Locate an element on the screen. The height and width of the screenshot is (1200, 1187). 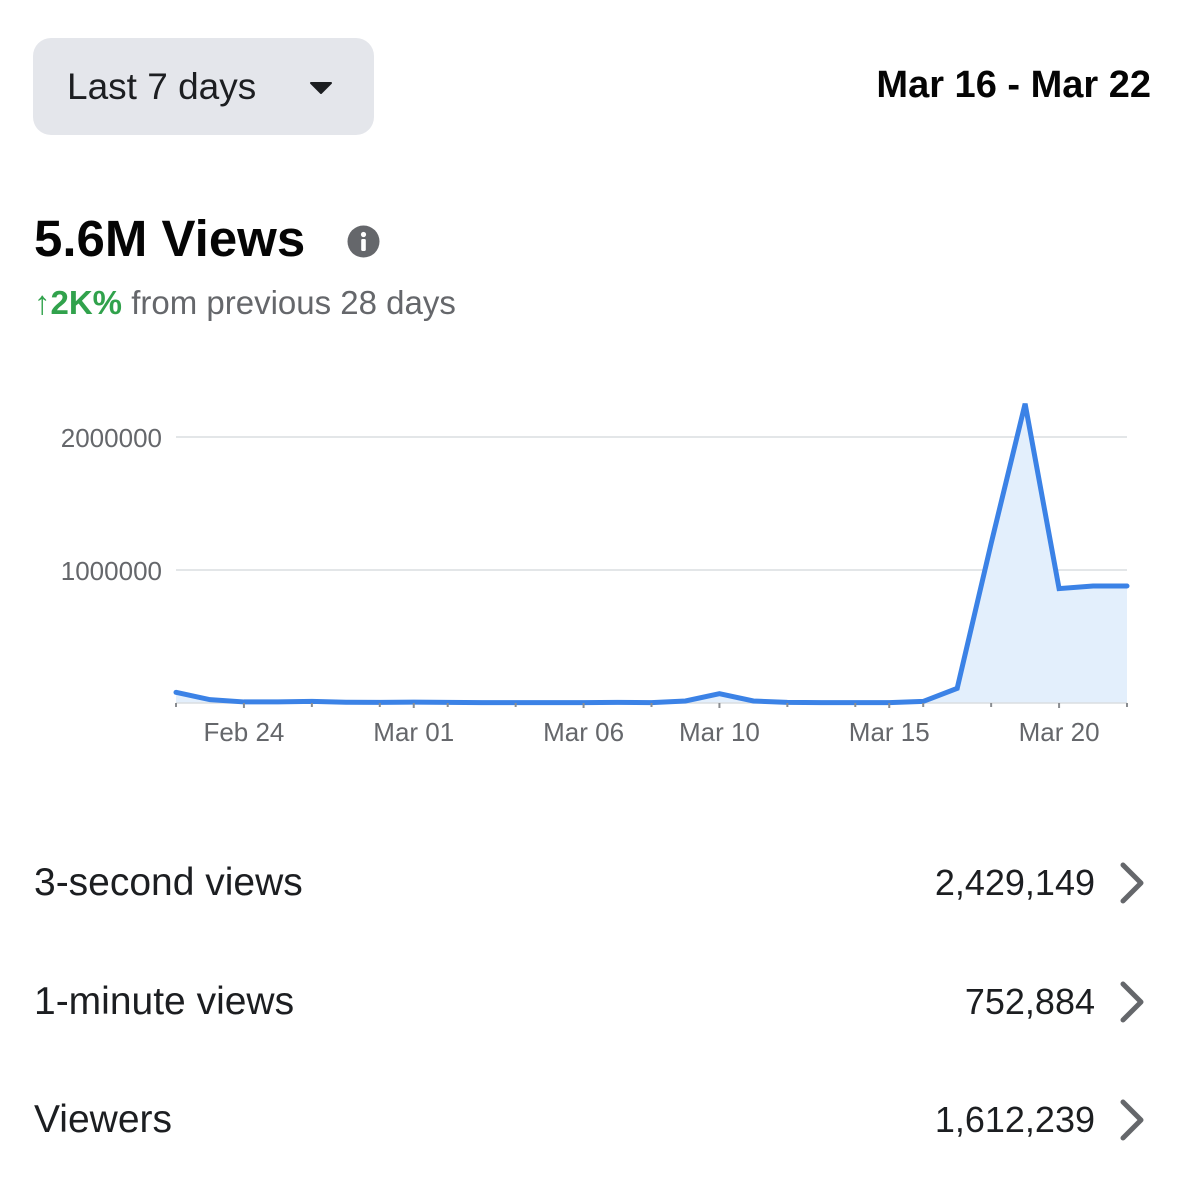
metric-label: 3-second views is located at coordinates (168, 882).